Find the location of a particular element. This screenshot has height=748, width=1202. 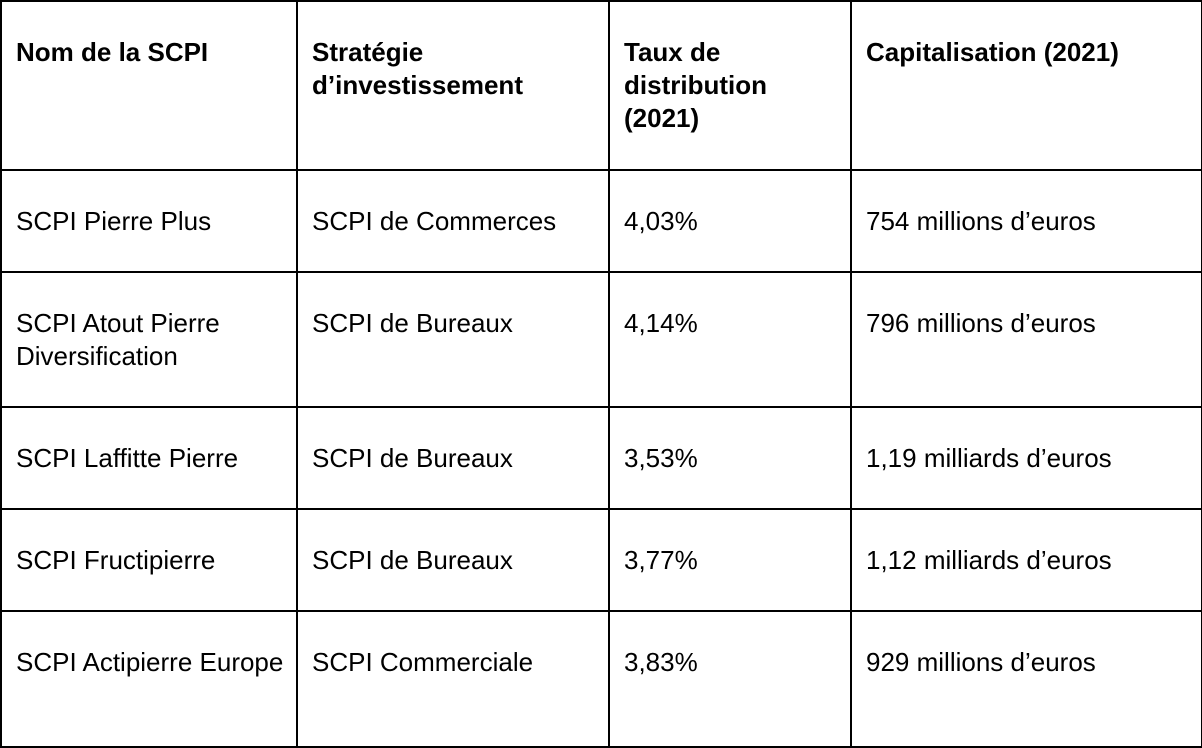

cell-name: SCPI Pierre Plus is located at coordinates (149, 221).